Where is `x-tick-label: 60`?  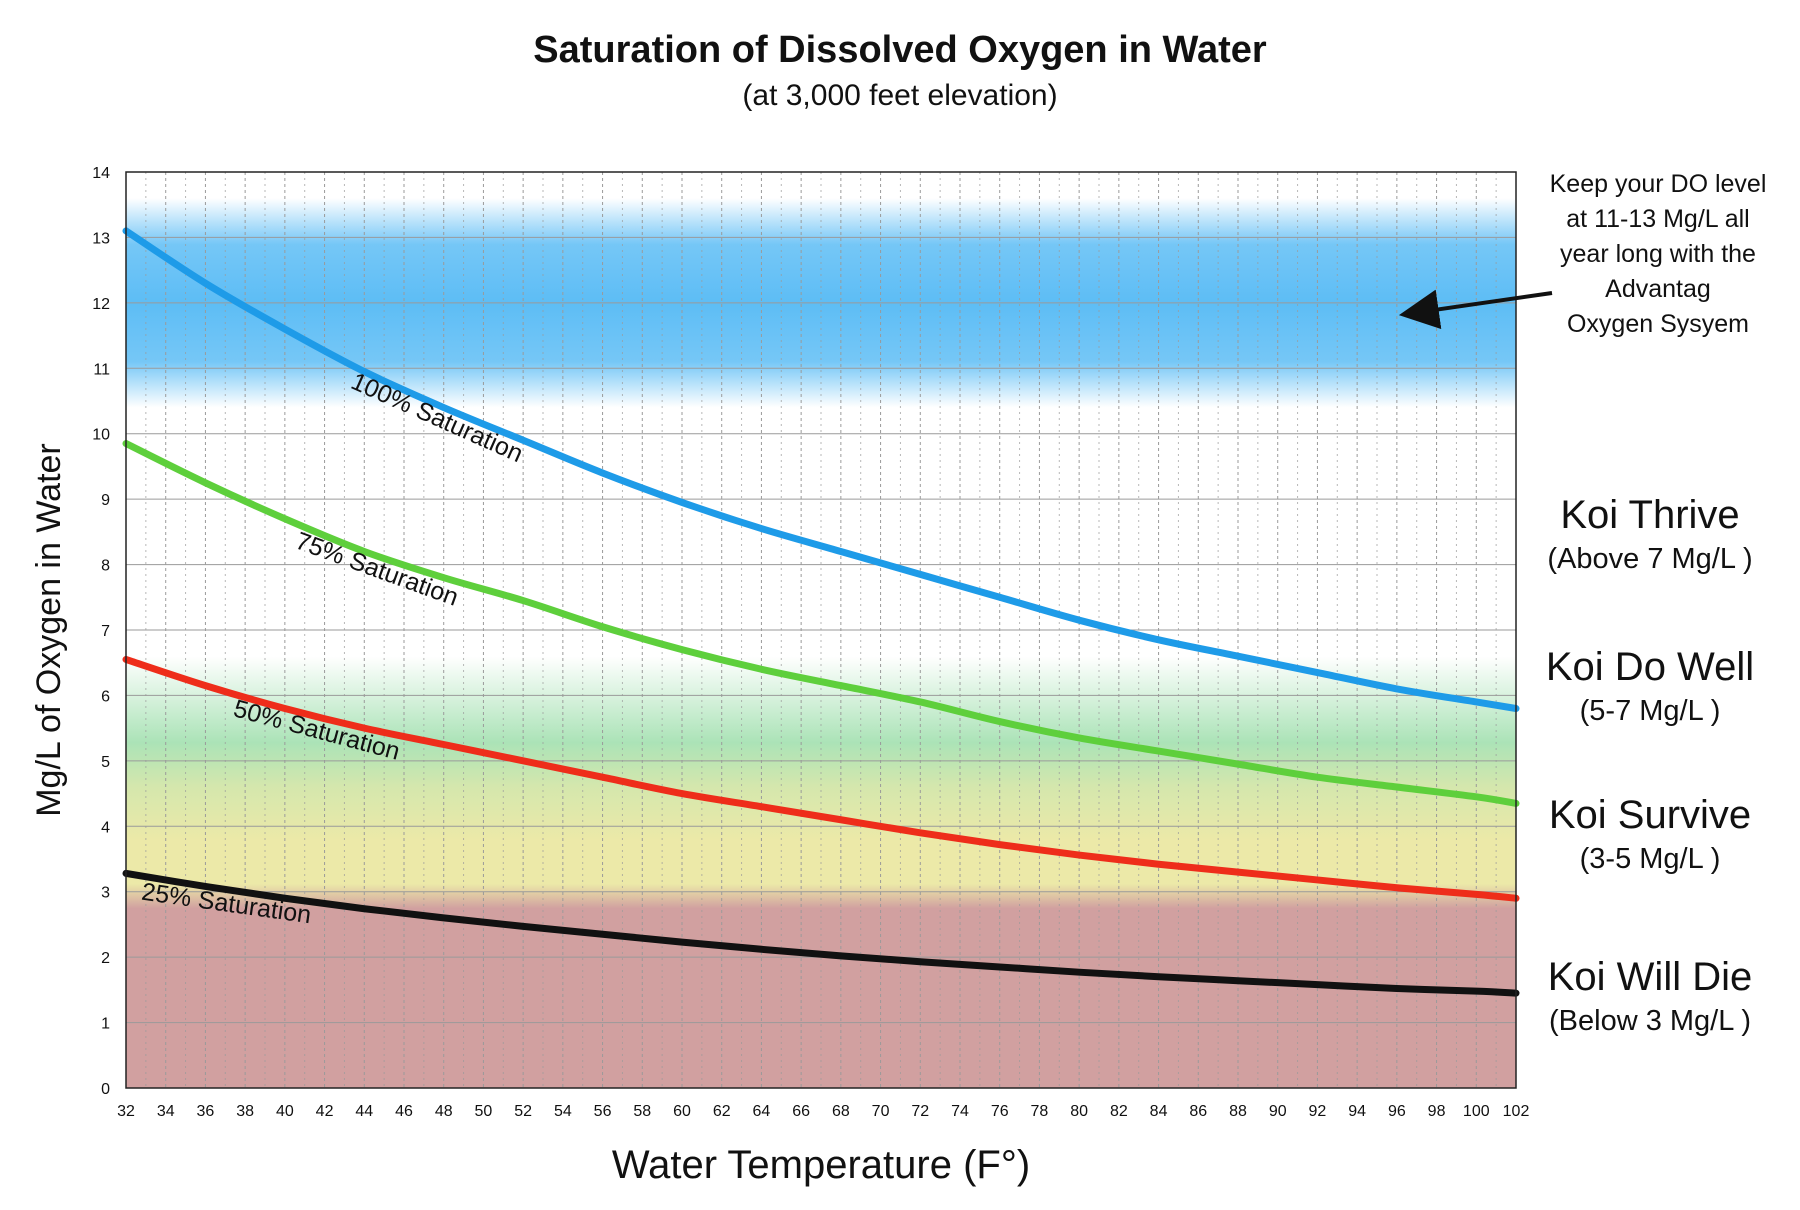
x-tick-label: 60 is located at coordinates (682, 1111).